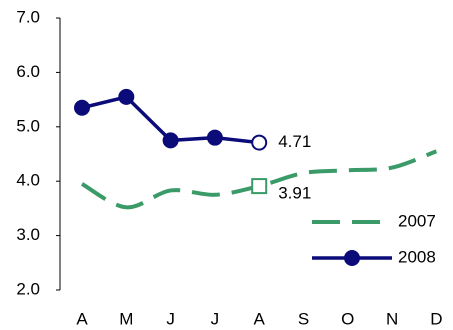 The image size is (453, 330). I want to click on x-tick-label: O, so click(347, 318).